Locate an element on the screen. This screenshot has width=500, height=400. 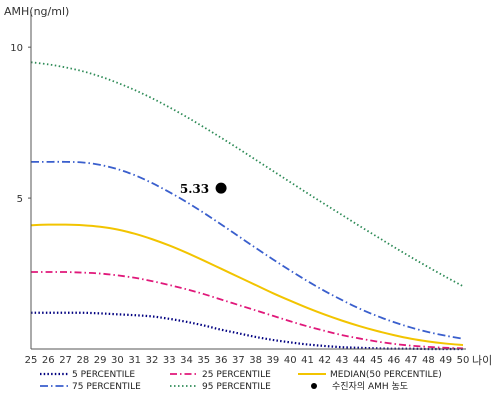
x-tick-label: 30 is located at coordinates (117, 360).